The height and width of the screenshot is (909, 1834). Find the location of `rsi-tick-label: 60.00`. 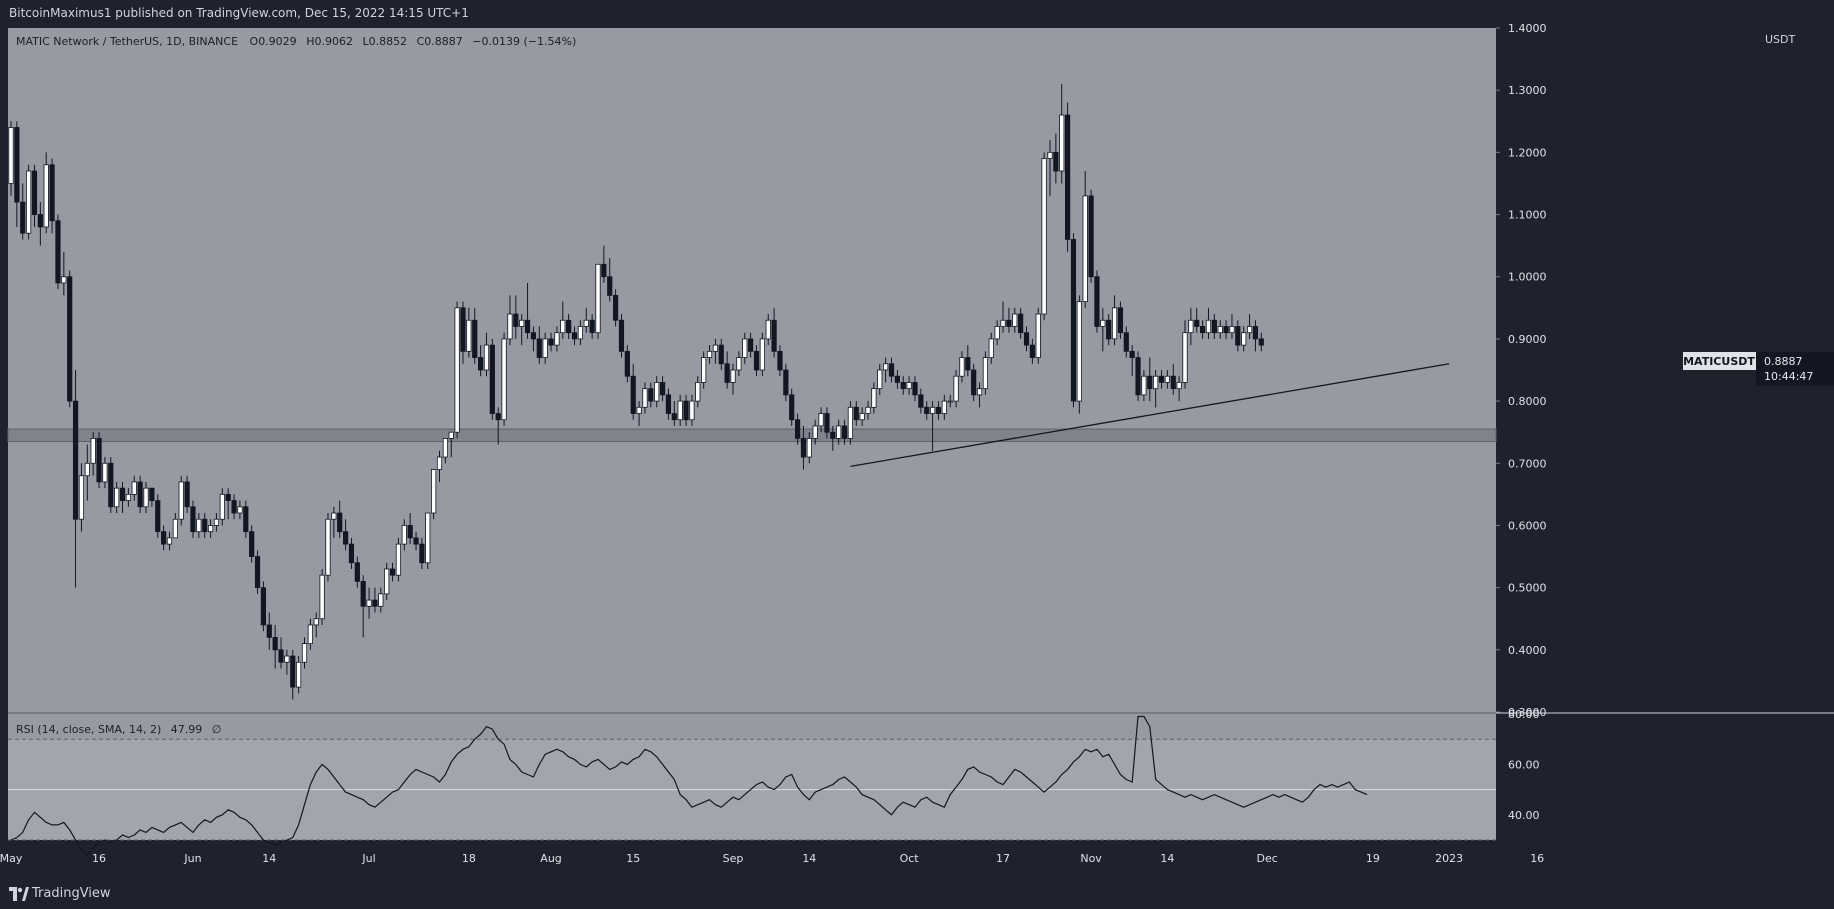

rsi-tick-label: 60.00 is located at coordinates (1524, 764).